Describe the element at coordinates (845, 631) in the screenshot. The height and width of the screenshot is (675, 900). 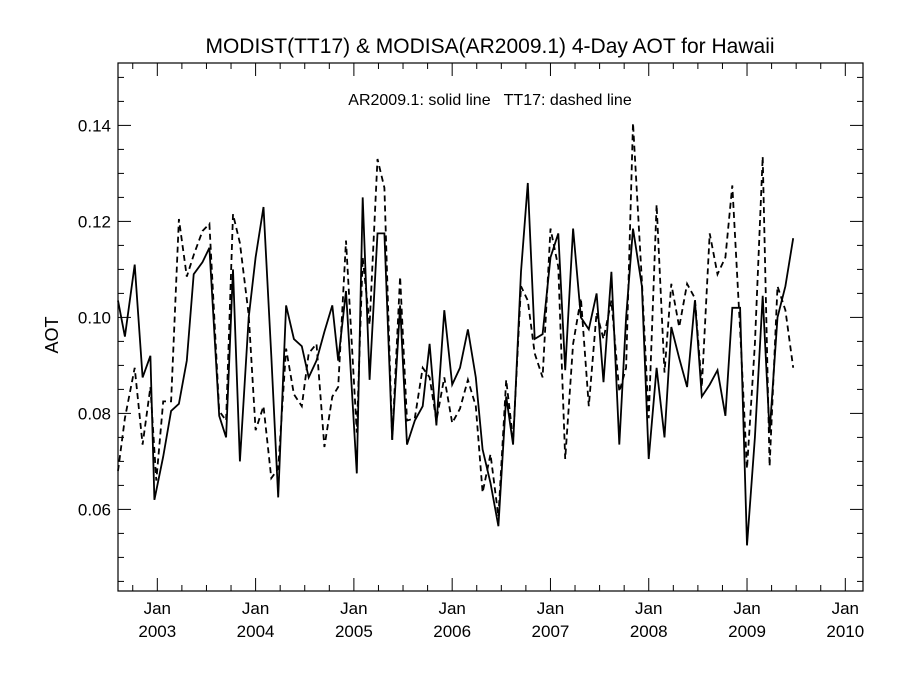
I see `x-tick-year-label: 2010` at that location.